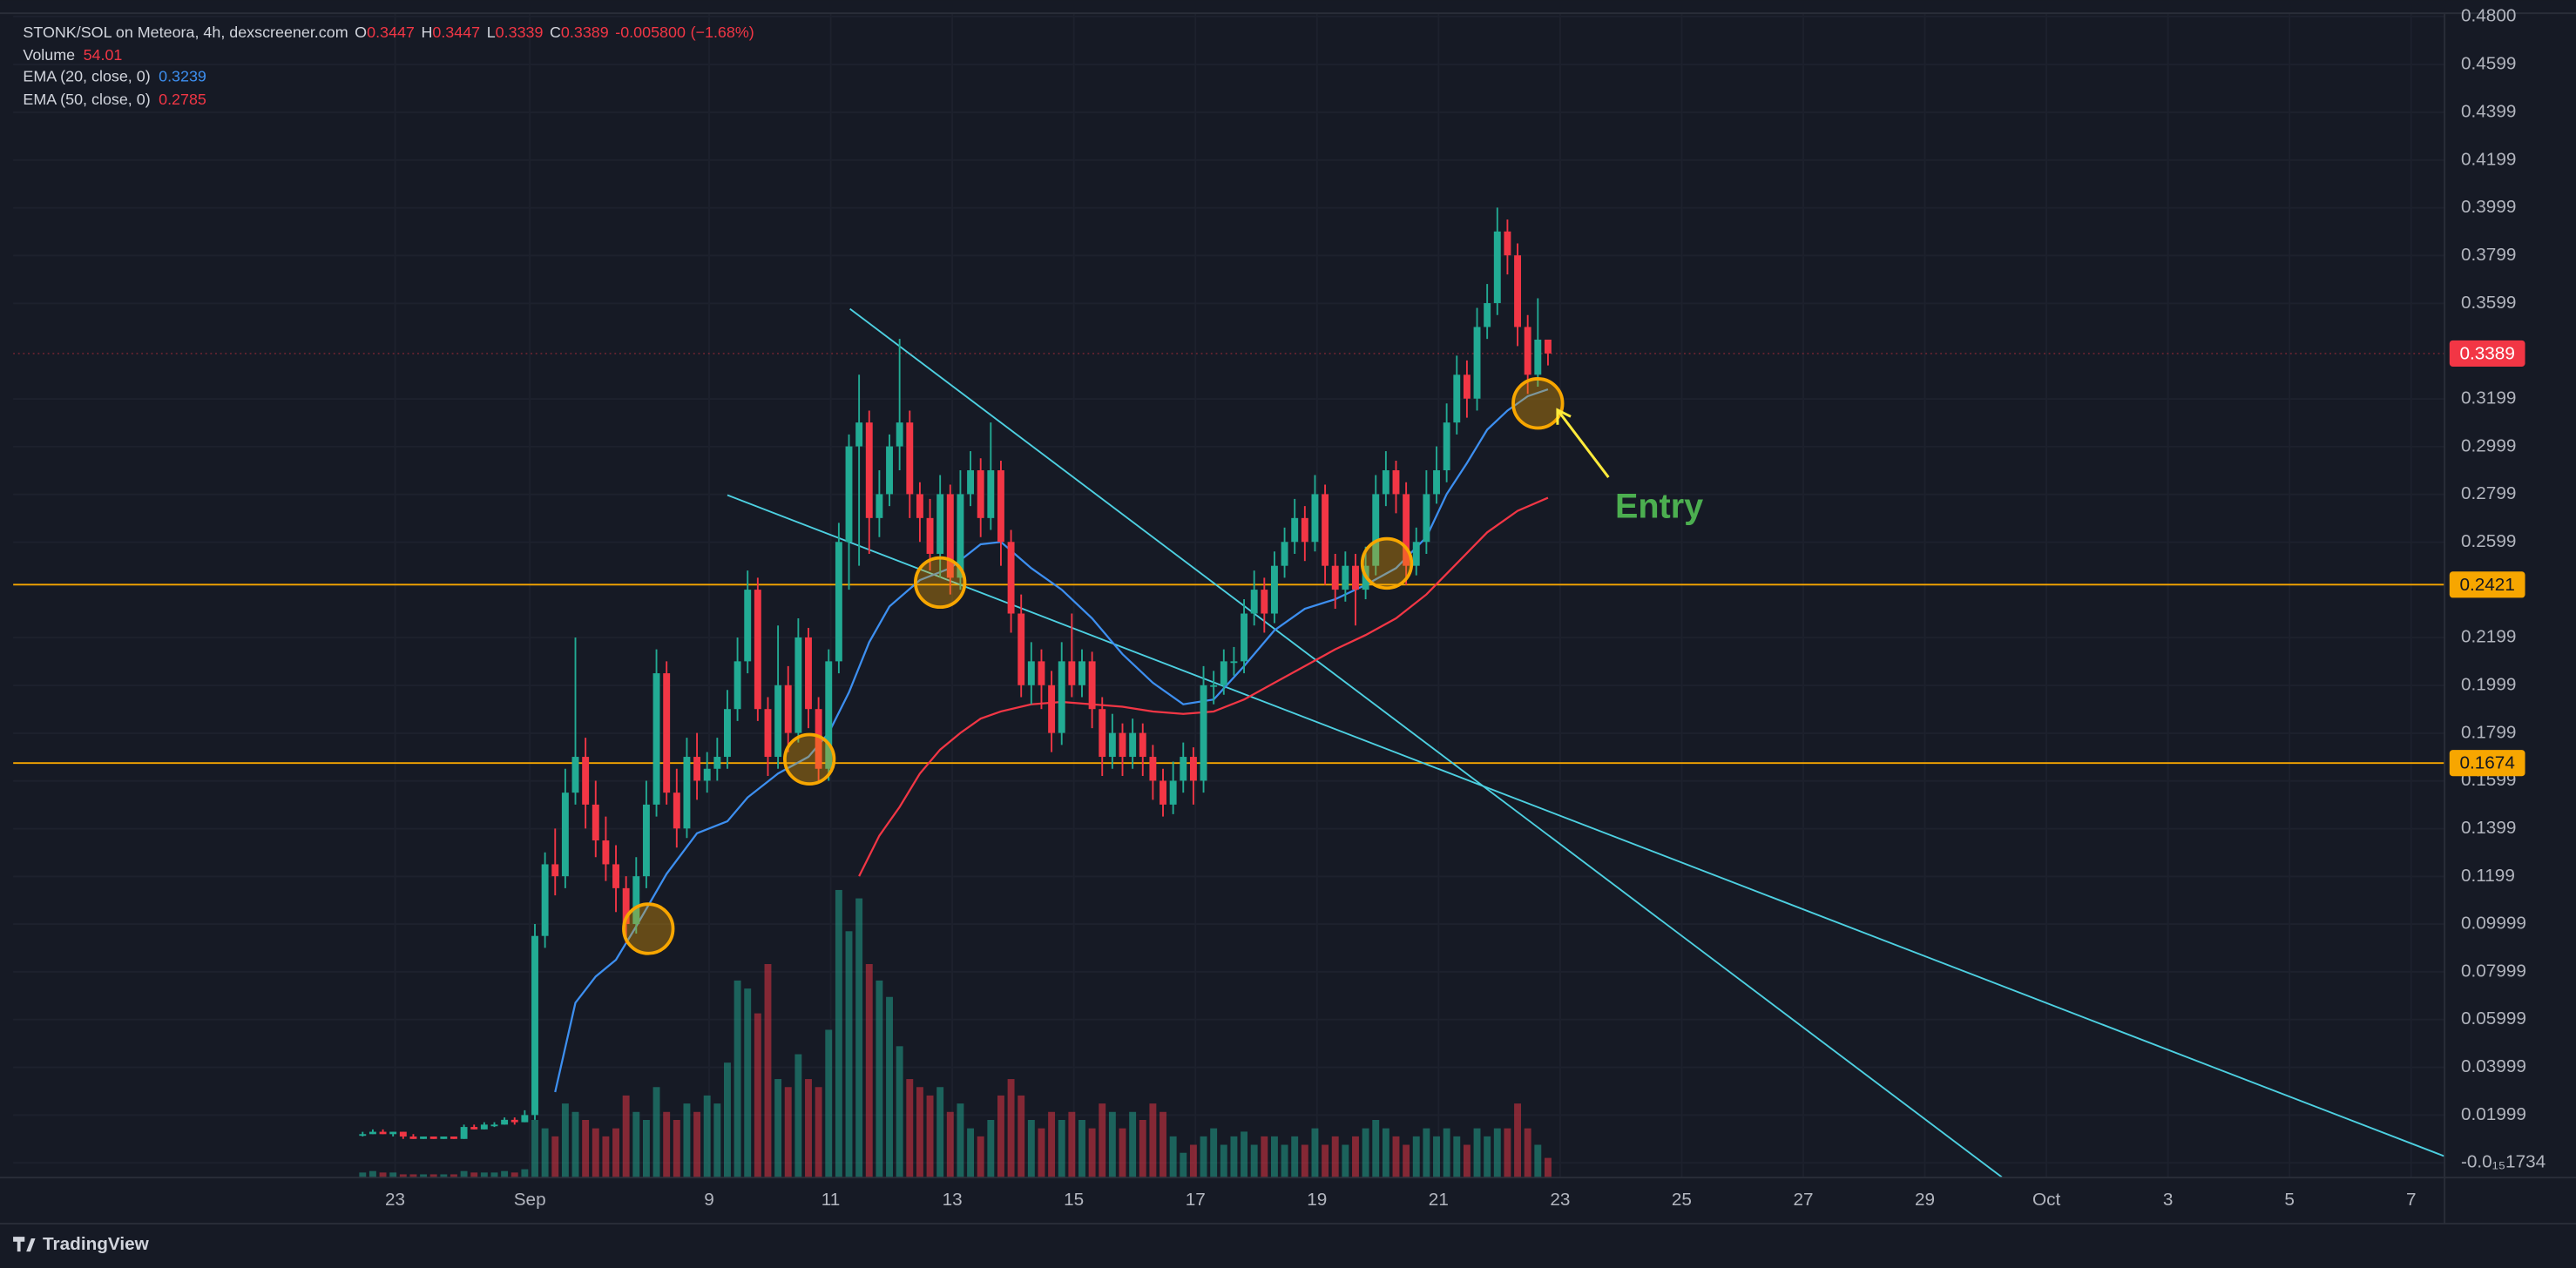  Describe the element at coordinates (2488, 159) in the screenshot. I see `y-tick-label: 0.4199` at that location.